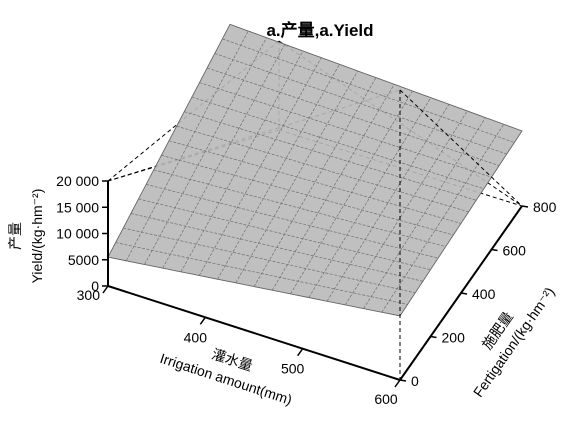  What do you see at coordinates (37, 236) in the screenshot?
I see `z-axis-label-en: Yield/(kg·hm⁻²)` at bounding box center [37, 236].